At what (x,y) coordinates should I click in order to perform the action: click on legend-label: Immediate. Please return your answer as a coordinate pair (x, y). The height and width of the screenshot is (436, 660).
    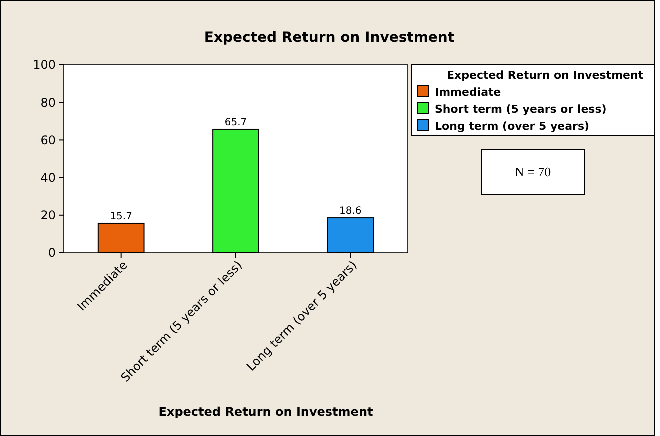
    Looking at the image, I should click on (468, 92).